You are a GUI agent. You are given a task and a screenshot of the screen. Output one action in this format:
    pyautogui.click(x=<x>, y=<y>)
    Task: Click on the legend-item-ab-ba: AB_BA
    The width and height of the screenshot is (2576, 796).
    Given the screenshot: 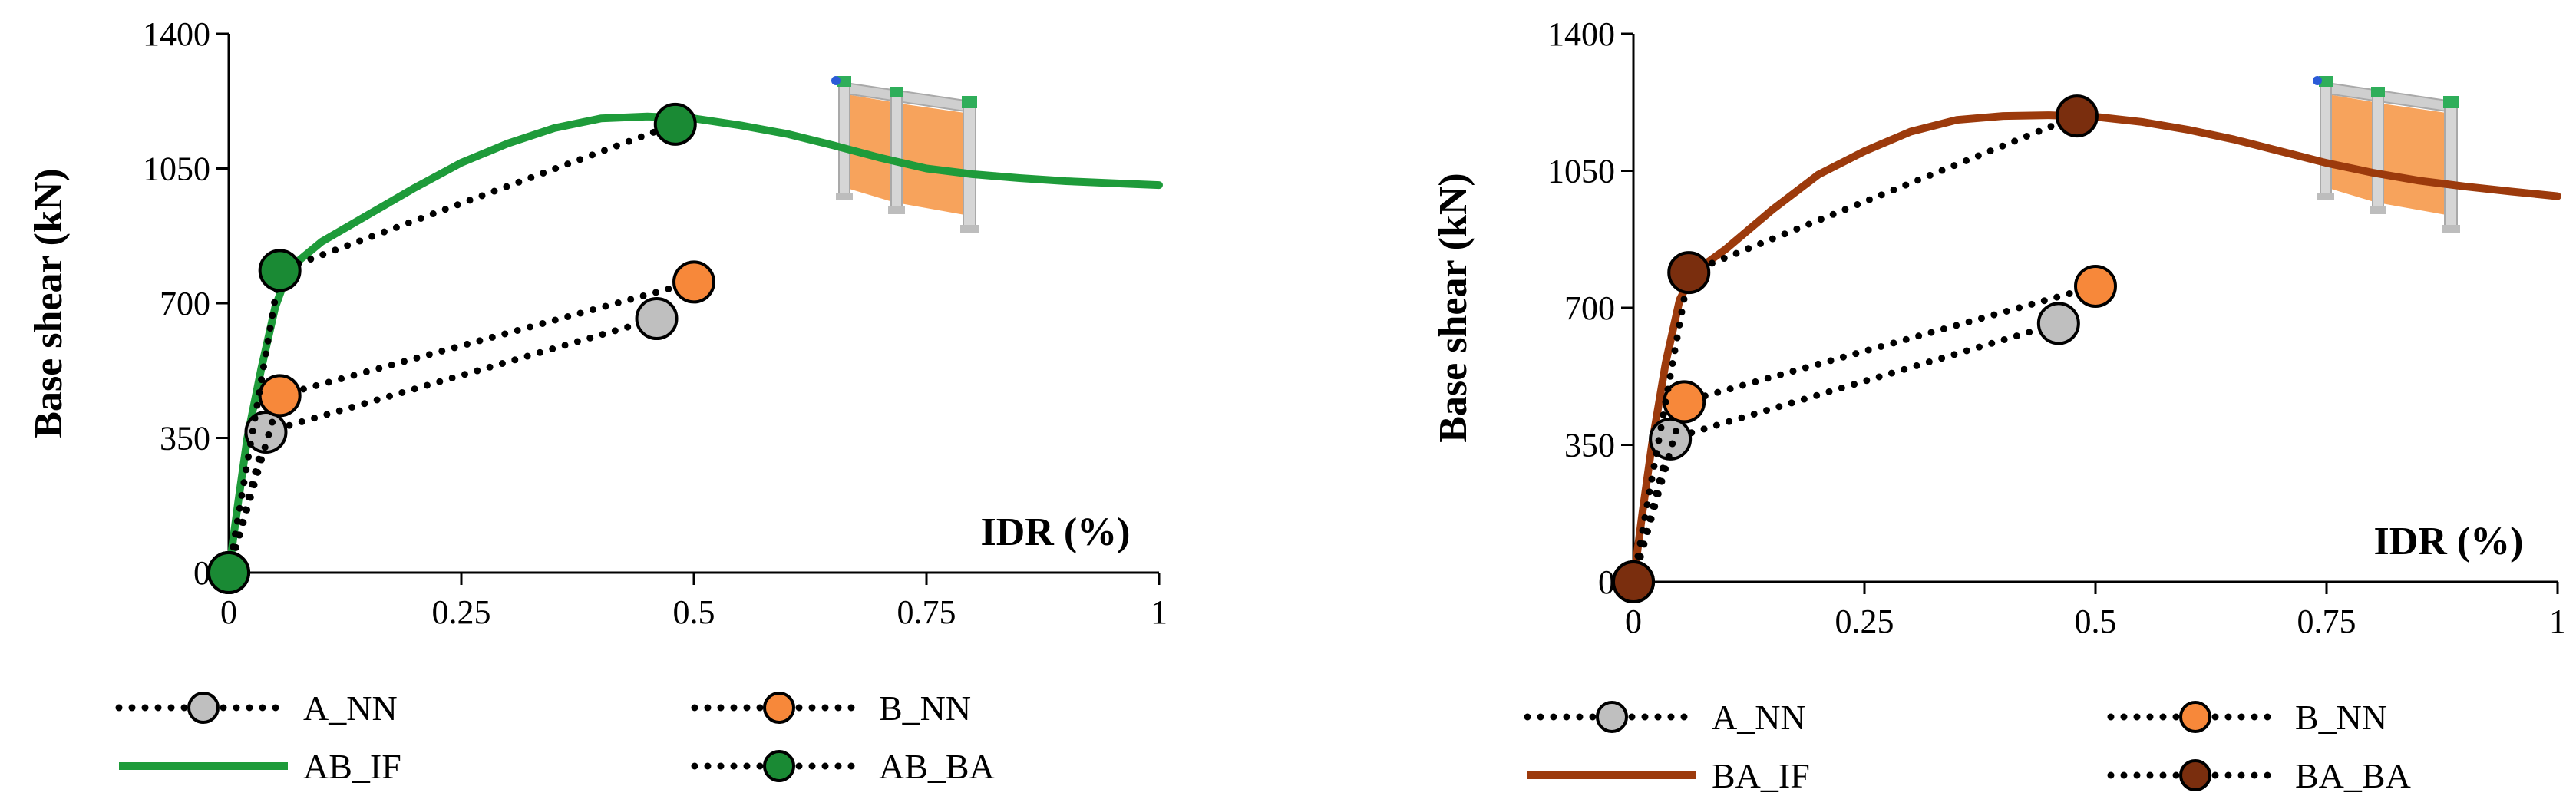 What is the action you would take?
    pyautogui.click(x=843, y=766)
    